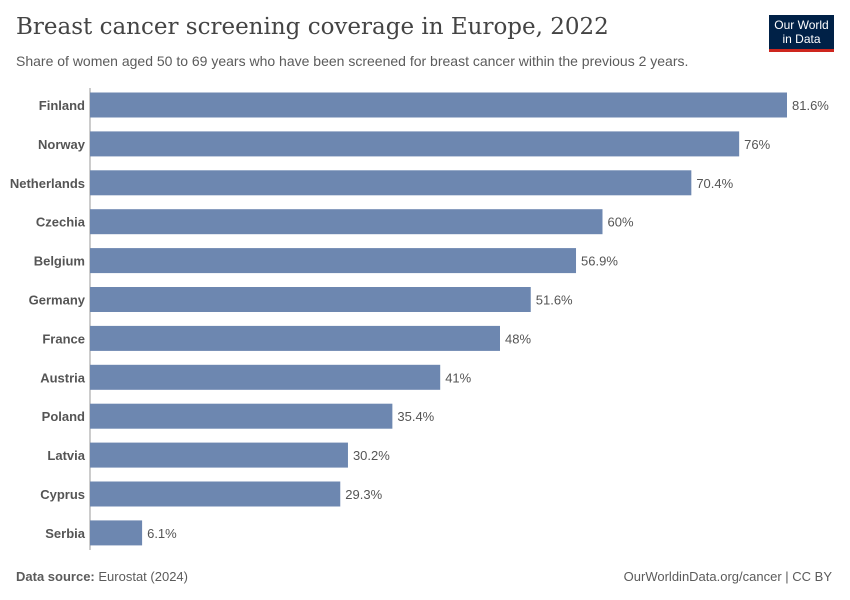  What do you see at coordinates (363, 494) in the screenshot?
I see `value-label: 29.3%` at bounding box center [363, 494].